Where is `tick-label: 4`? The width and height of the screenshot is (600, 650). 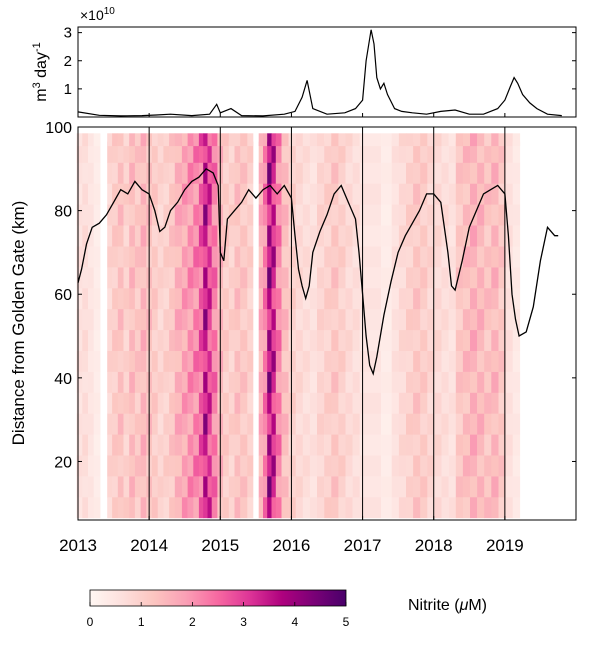 tick-label: 4 is located at coordinates (294, 622).